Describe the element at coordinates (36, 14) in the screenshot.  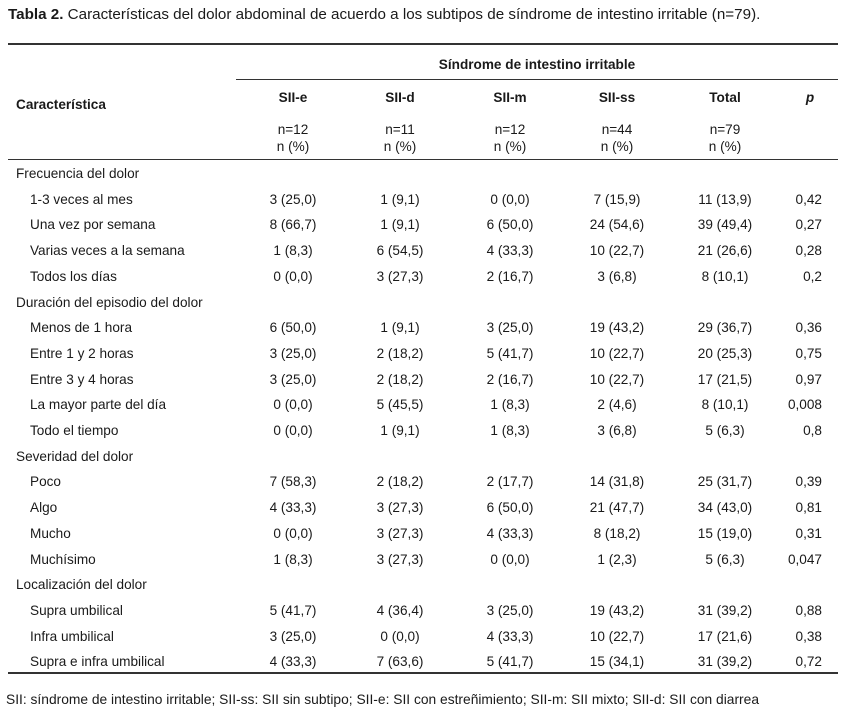
I see `table-caption-label: Tabla 2.` at that location.